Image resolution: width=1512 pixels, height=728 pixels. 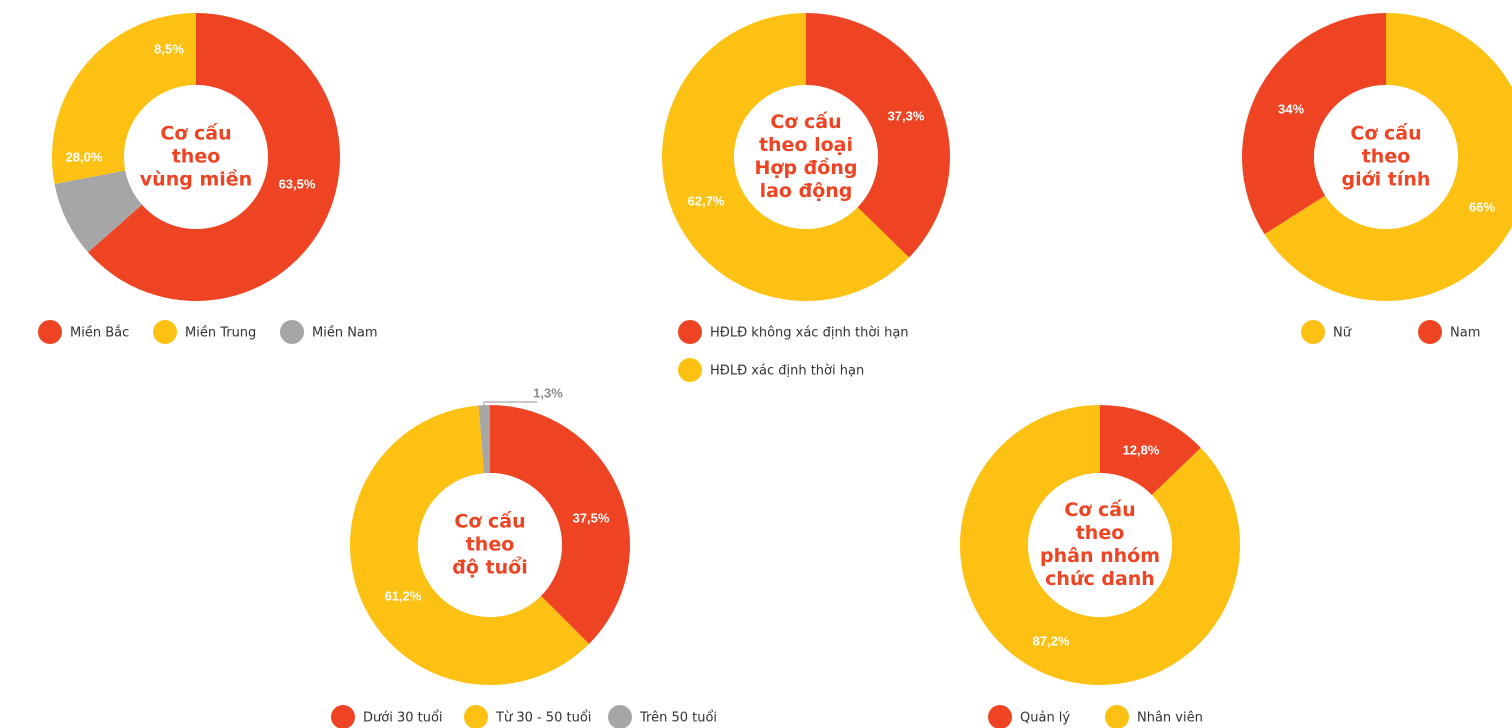 I want to click on slice-nhân-viên, so click(x=1099, y=545).